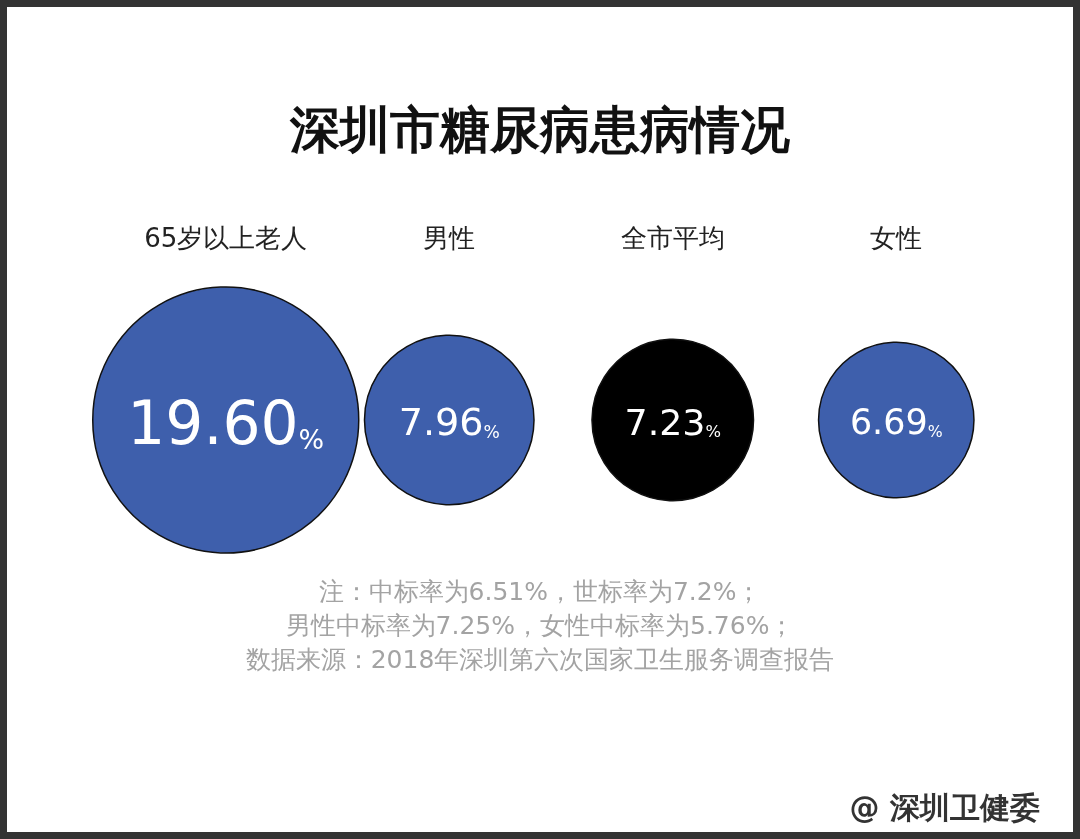 Image resolution: width=1080 pixels, height=839 pixels. What do you see at coordinates (540, 626) in the screenshot?
I see `text: 男性中标率为7.25%，女性中标率为5.76%；` at bounding box center [540, 626].